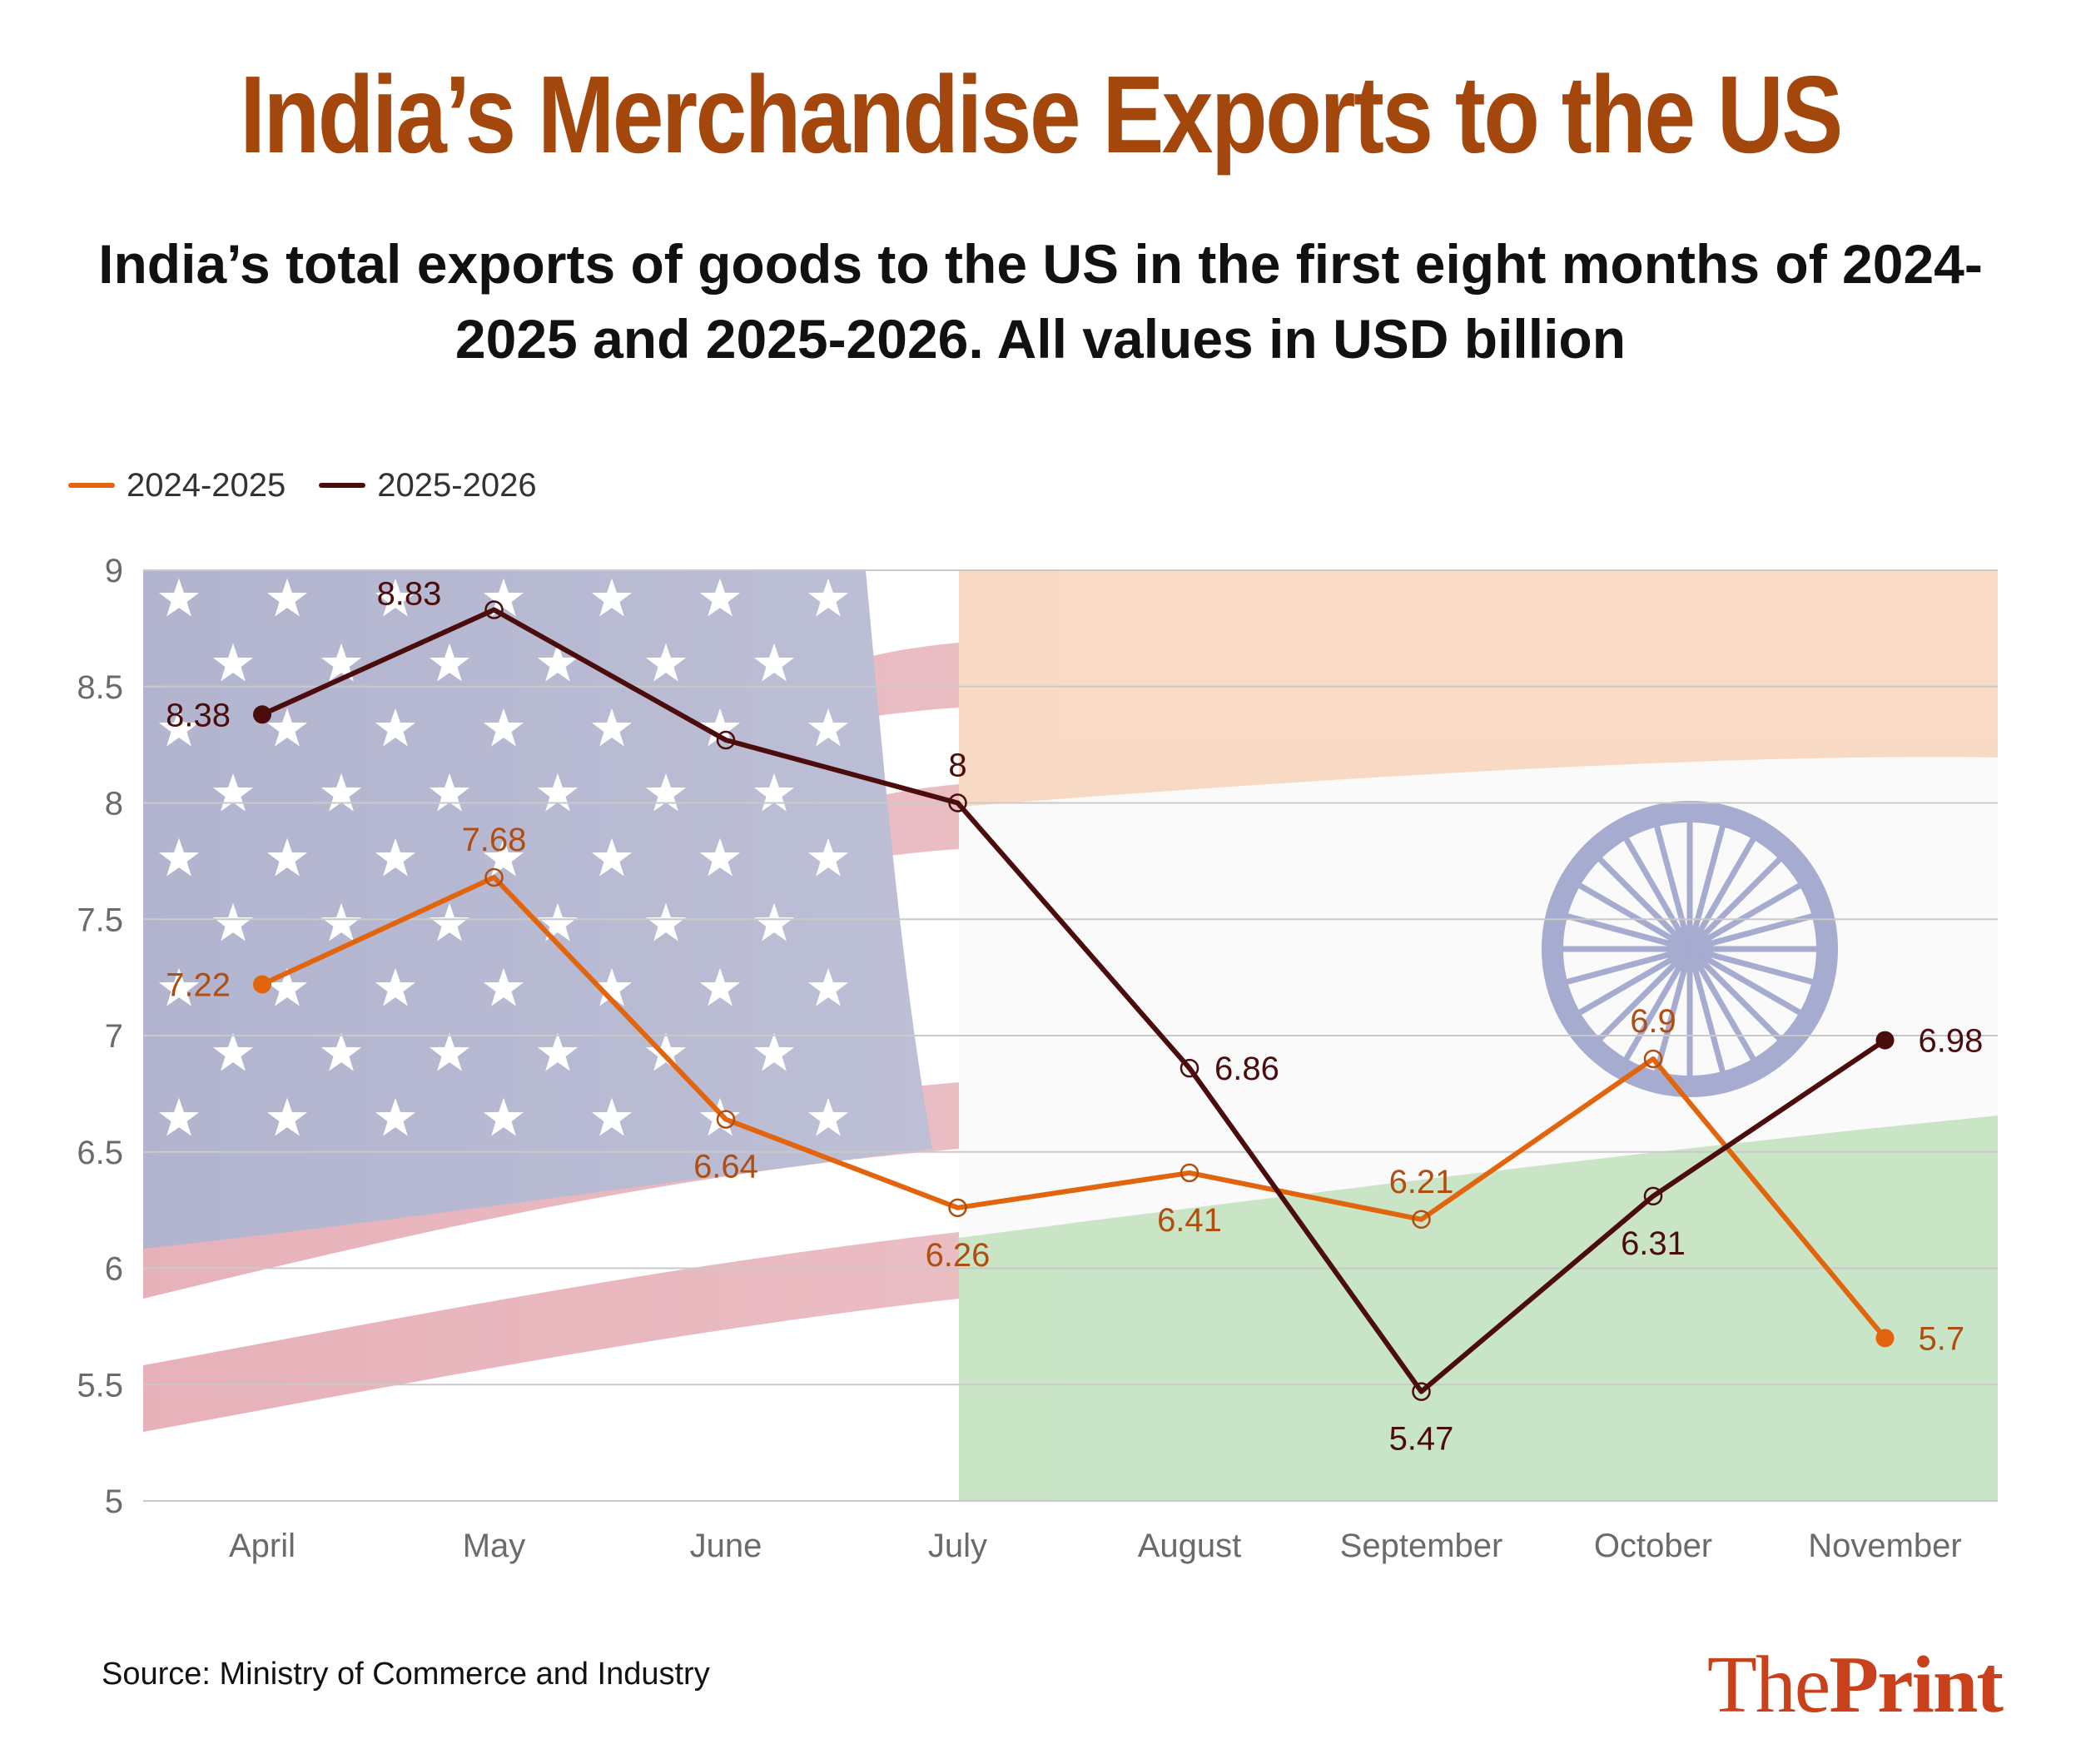 The width and height of the screenshot is (2081, 1764). Describe the element at coordinates (494, 1546) in the screenshot. I see `x-tick-label: May` at that location.